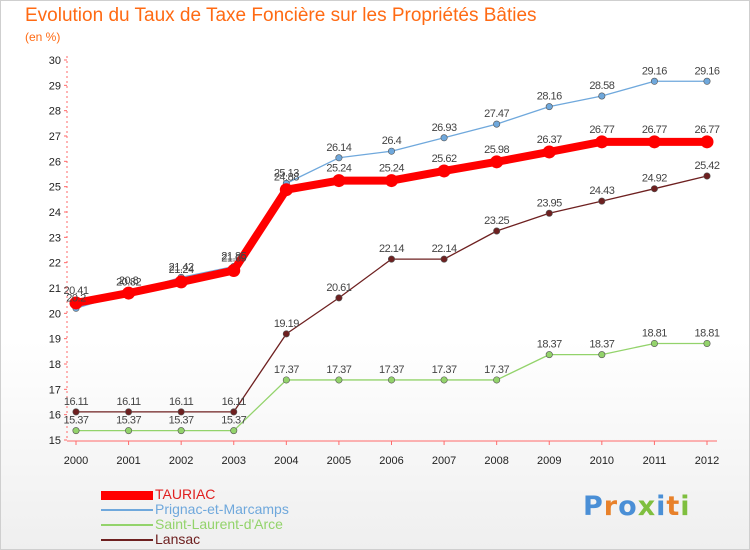 This screenshot has width=750, height=550. I want to click on data-label-lansac: 20.61, so click(338, 288).